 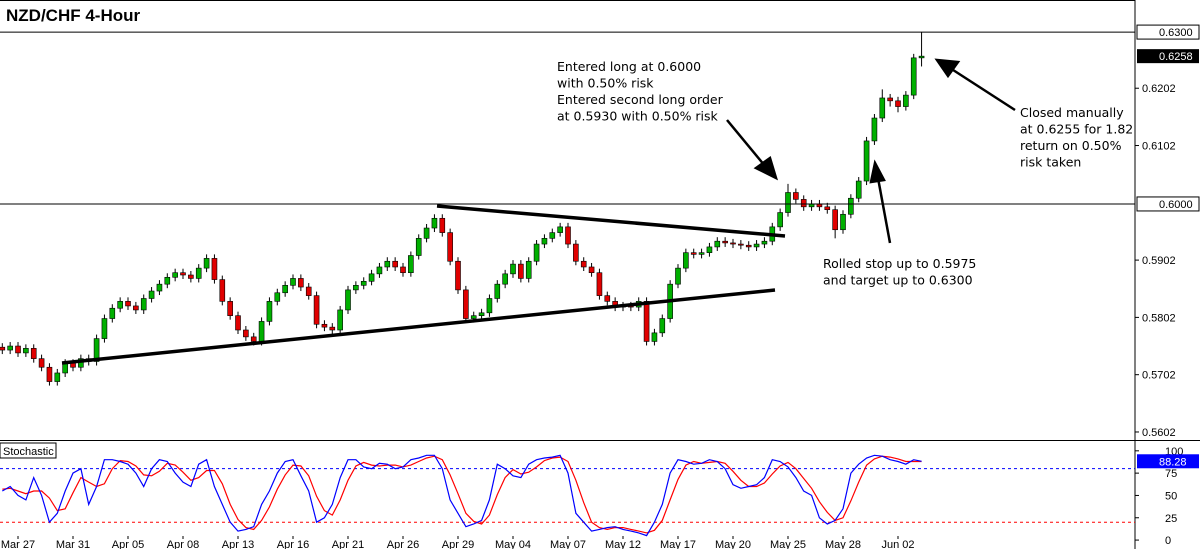 What do you see at coordinates (1159, 89) in the screenshot?
I see `y-tick-label: 0.6202` at bounding box center [1159, 89].